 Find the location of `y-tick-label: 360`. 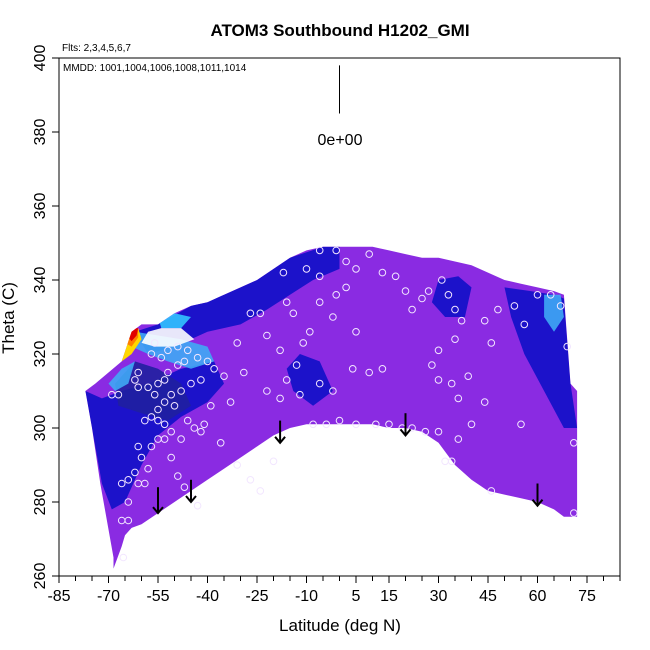

y-tick-label: 360 is located at coordinates (40, 206).